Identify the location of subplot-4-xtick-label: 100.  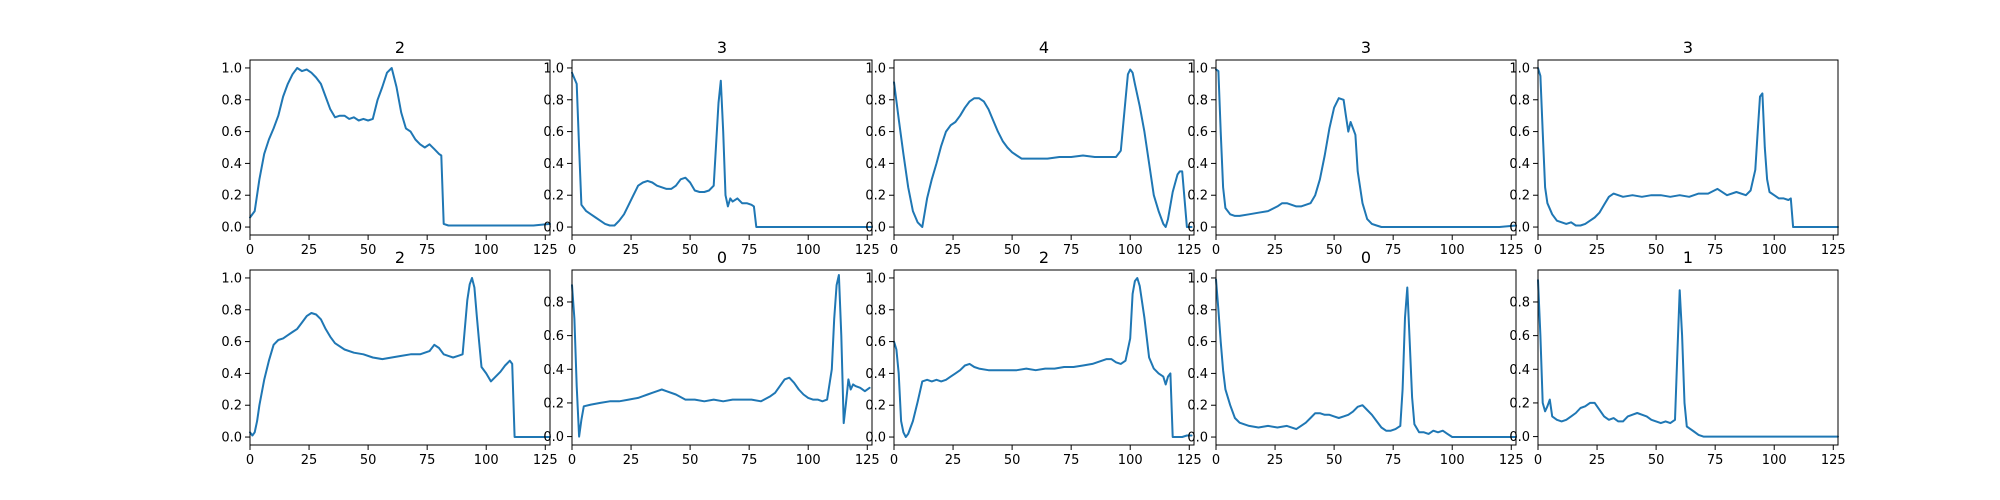
(1452, 250).